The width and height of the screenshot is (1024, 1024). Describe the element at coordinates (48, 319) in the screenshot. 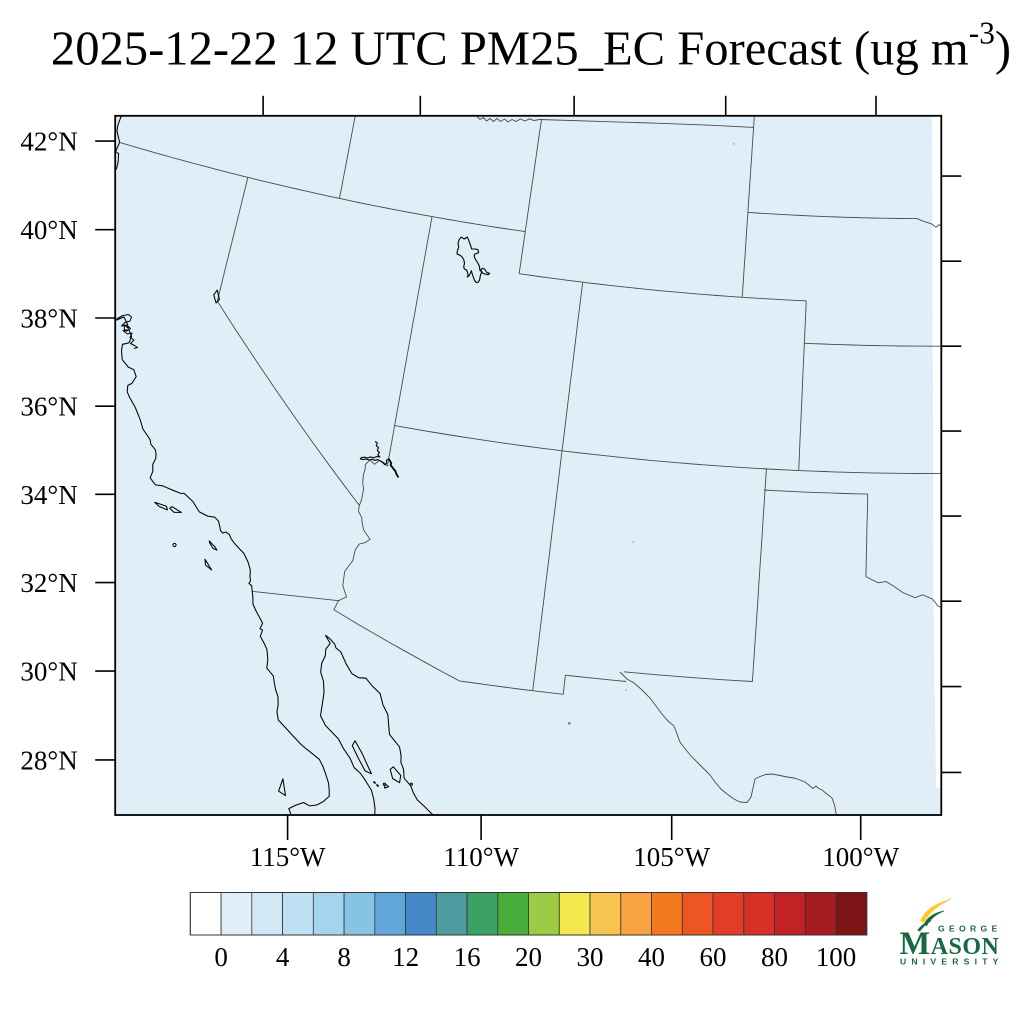

I see `svg-text: 38°N` at that location.